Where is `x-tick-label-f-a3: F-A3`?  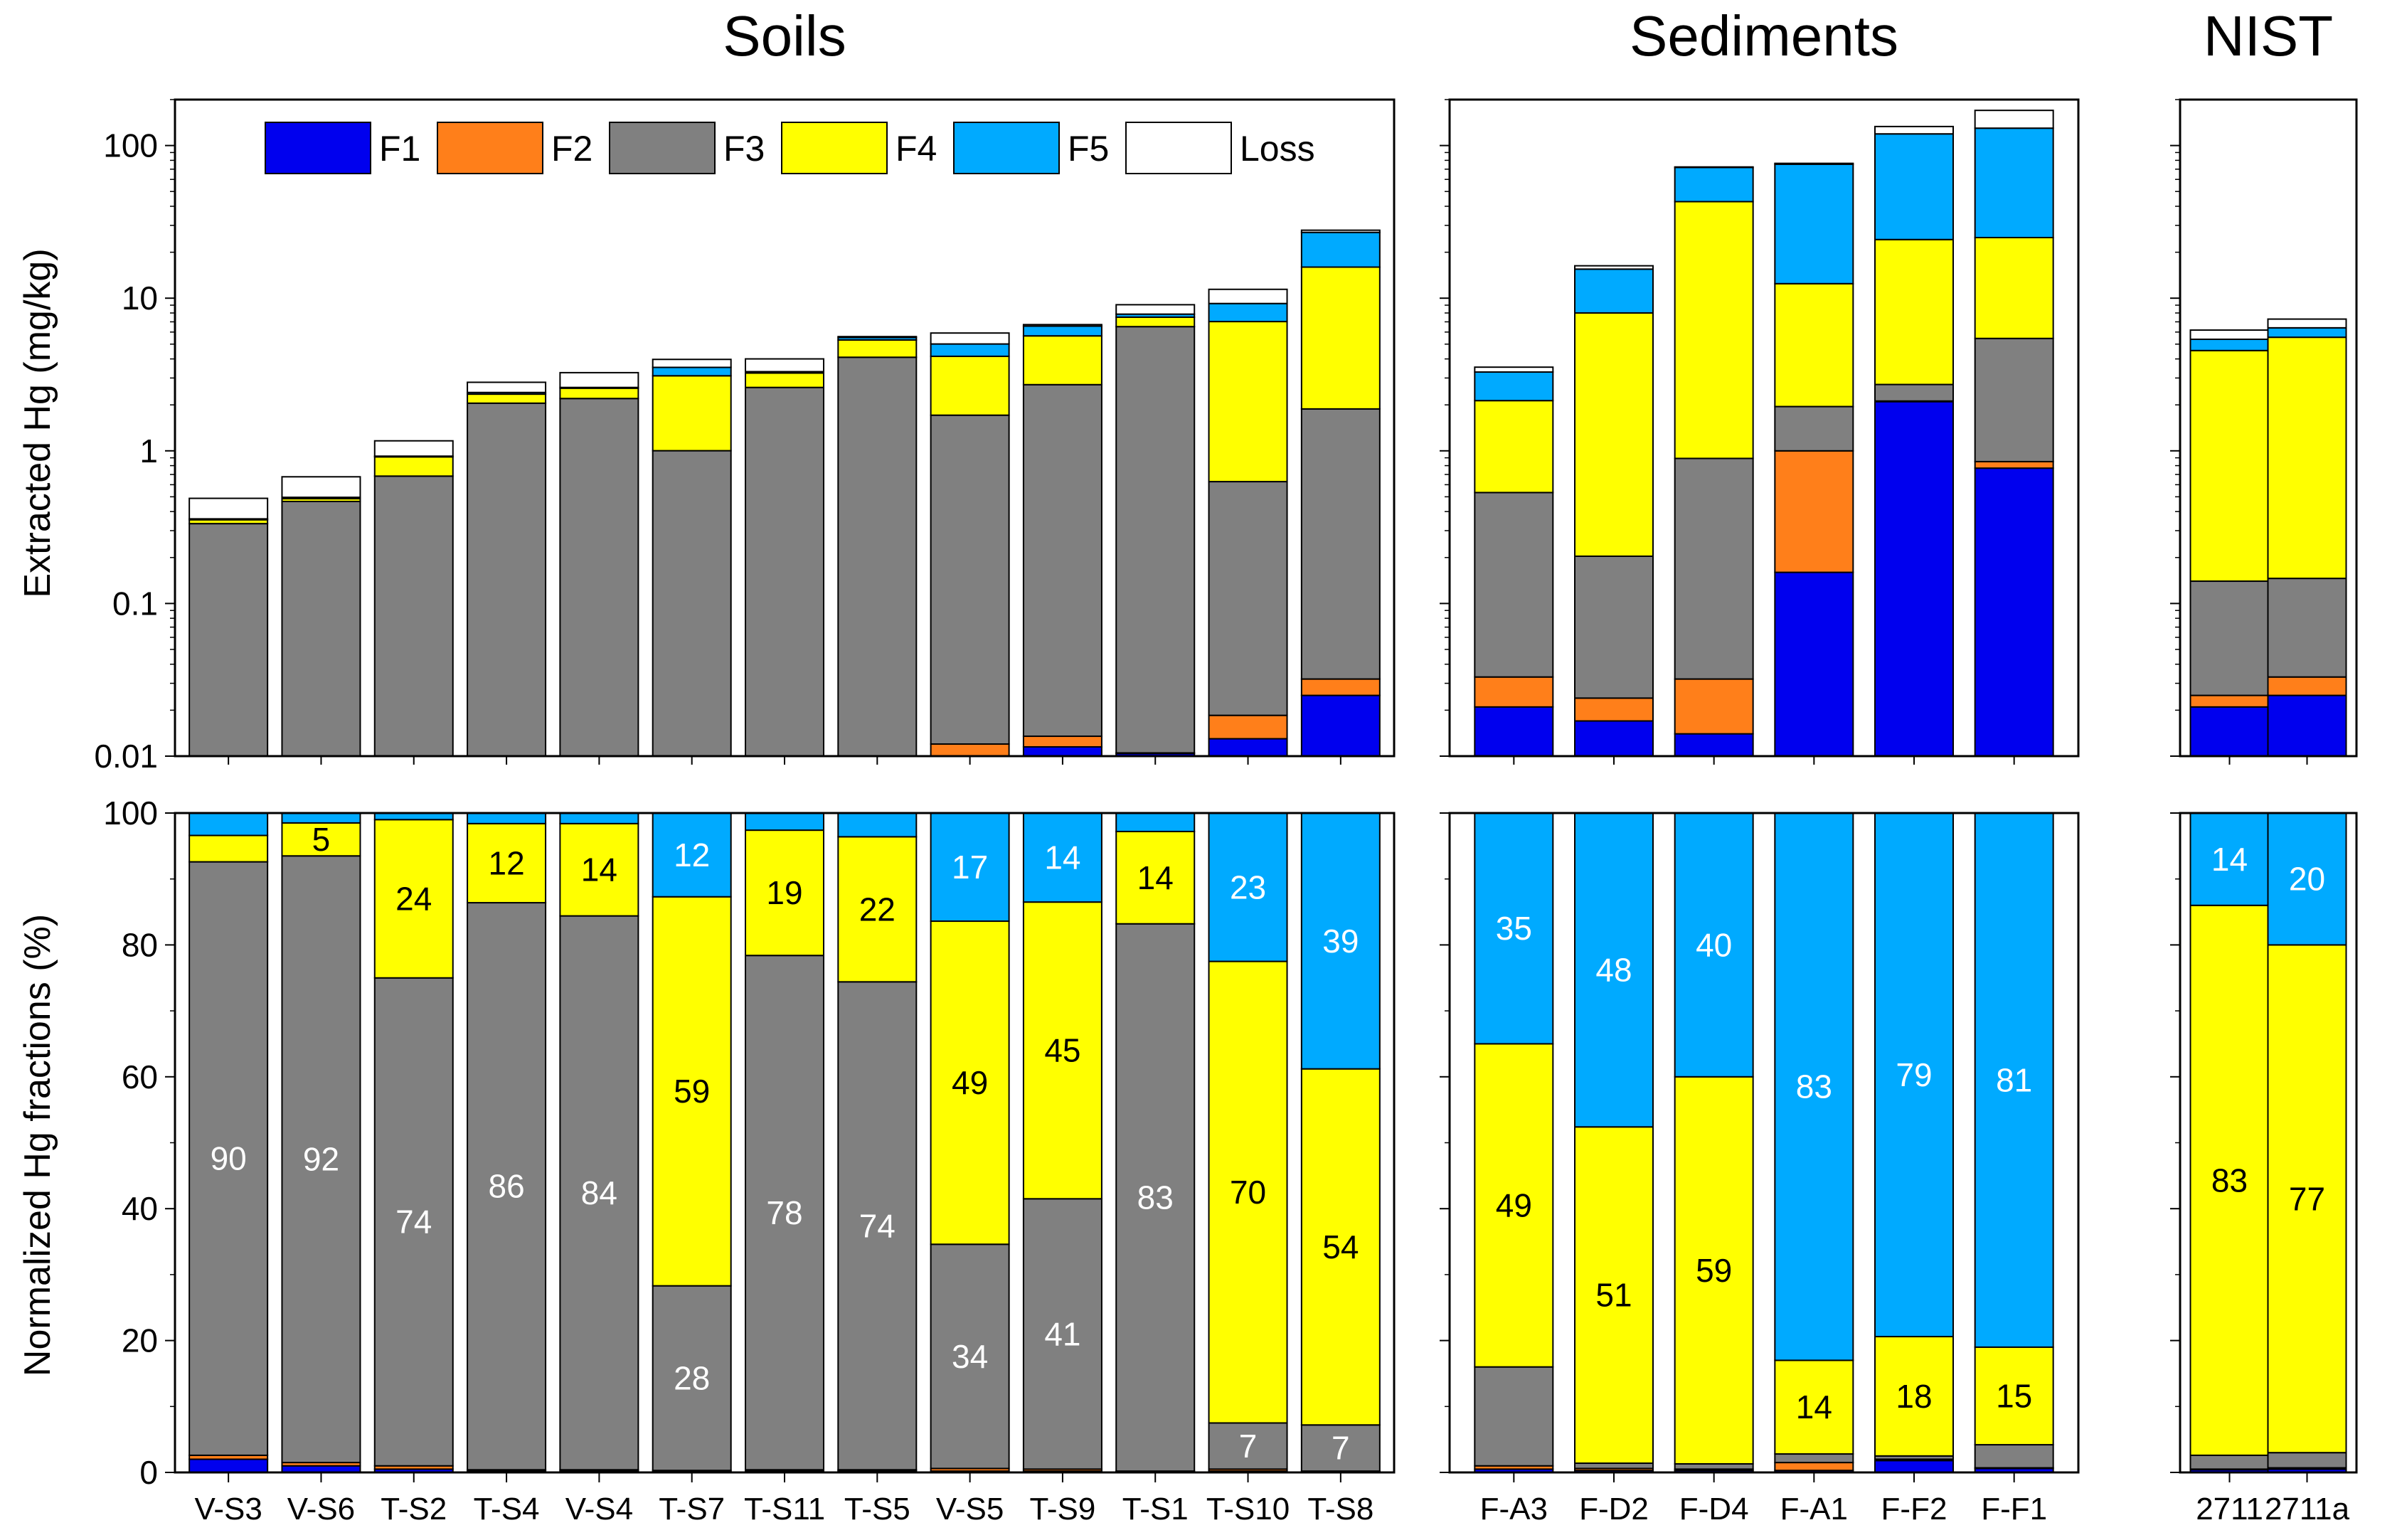 x-tick-label-f-a3: F-A3 is located at coordinates (1514, 1509).